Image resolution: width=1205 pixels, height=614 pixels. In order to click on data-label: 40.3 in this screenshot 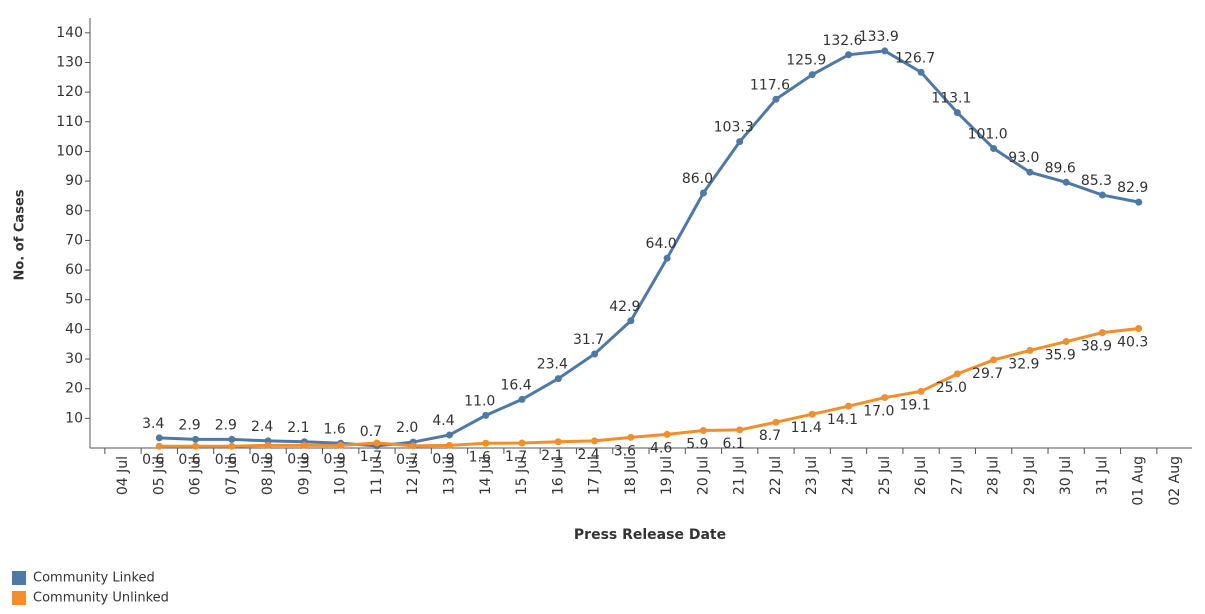, I will do `click(1132, 342)`.